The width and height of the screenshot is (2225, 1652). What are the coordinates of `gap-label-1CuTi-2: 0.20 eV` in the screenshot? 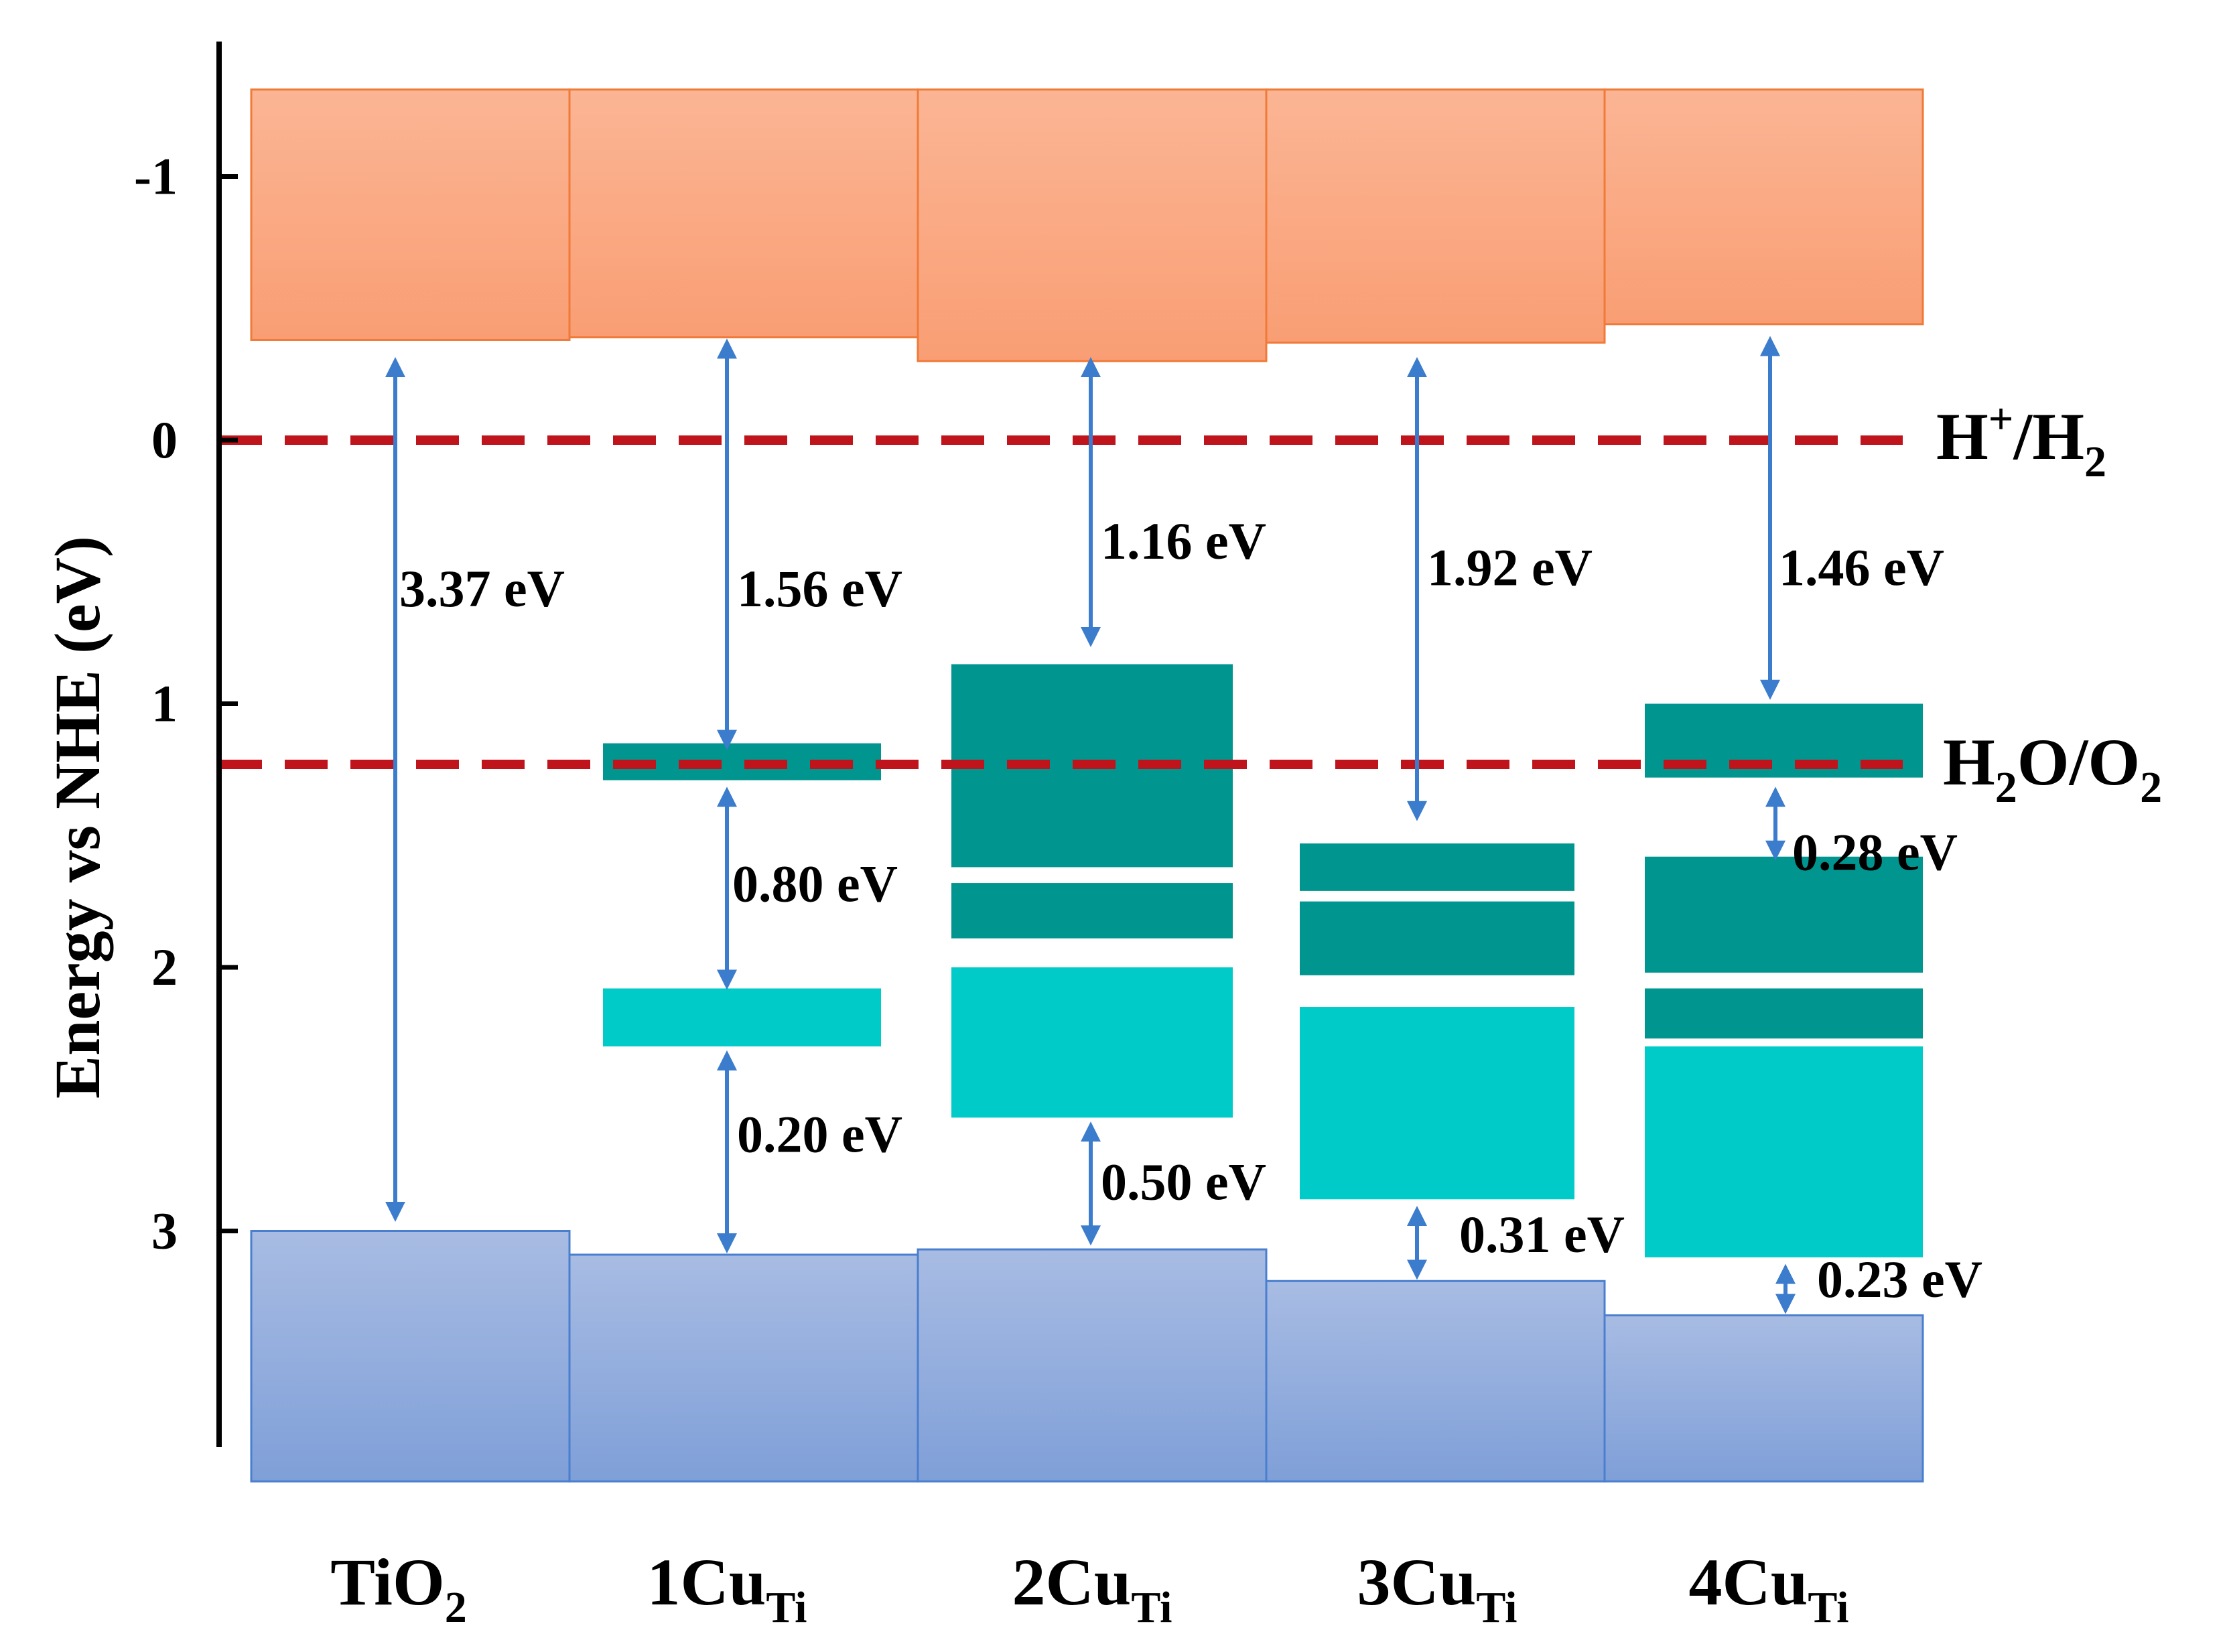 It's located at (820, 1134).